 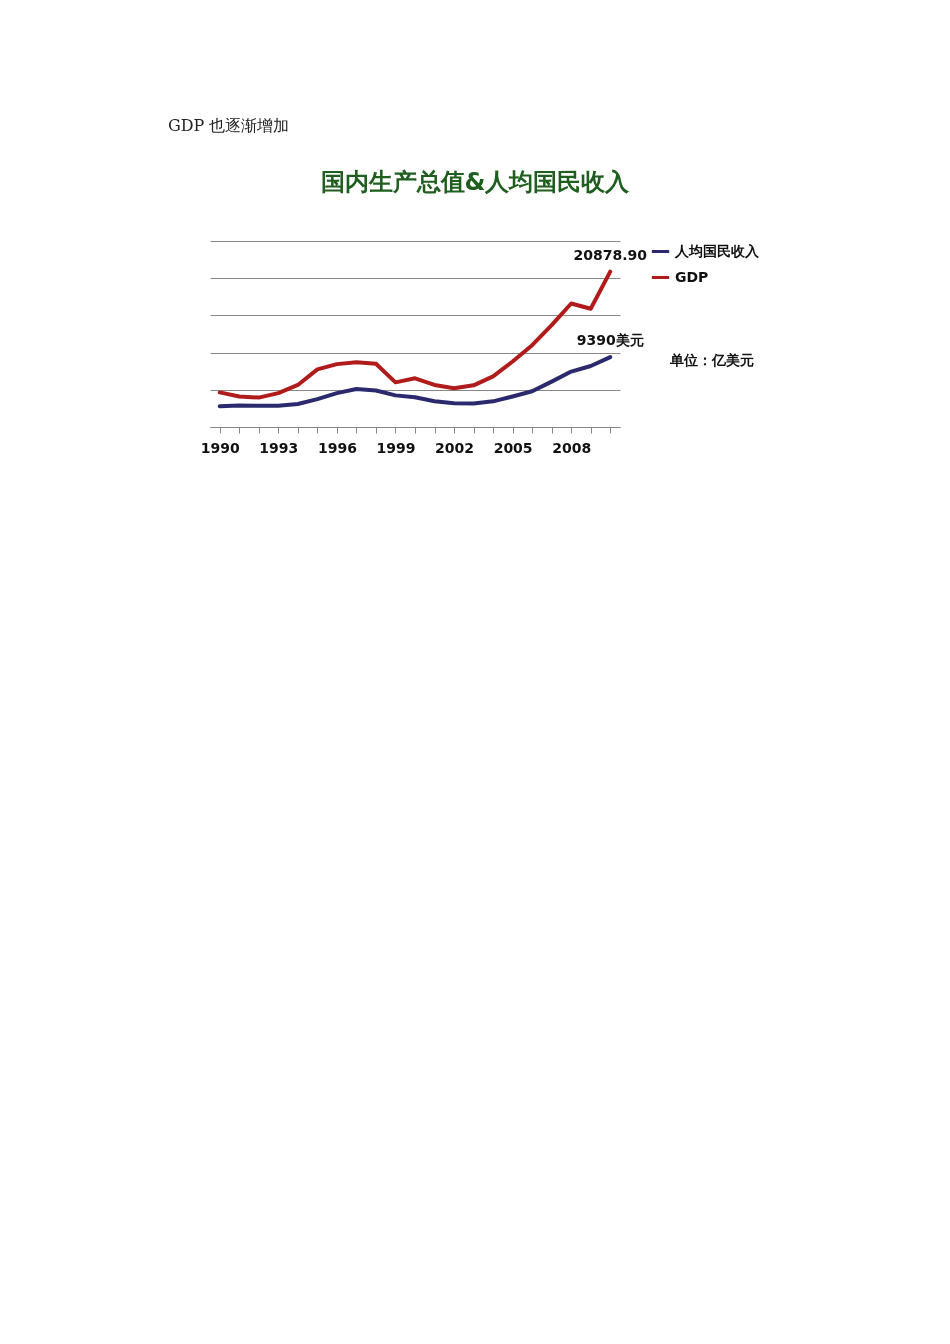 I want to click on chart-title: 国内生产总值&人均国民收入, so click(x=475, y=182).